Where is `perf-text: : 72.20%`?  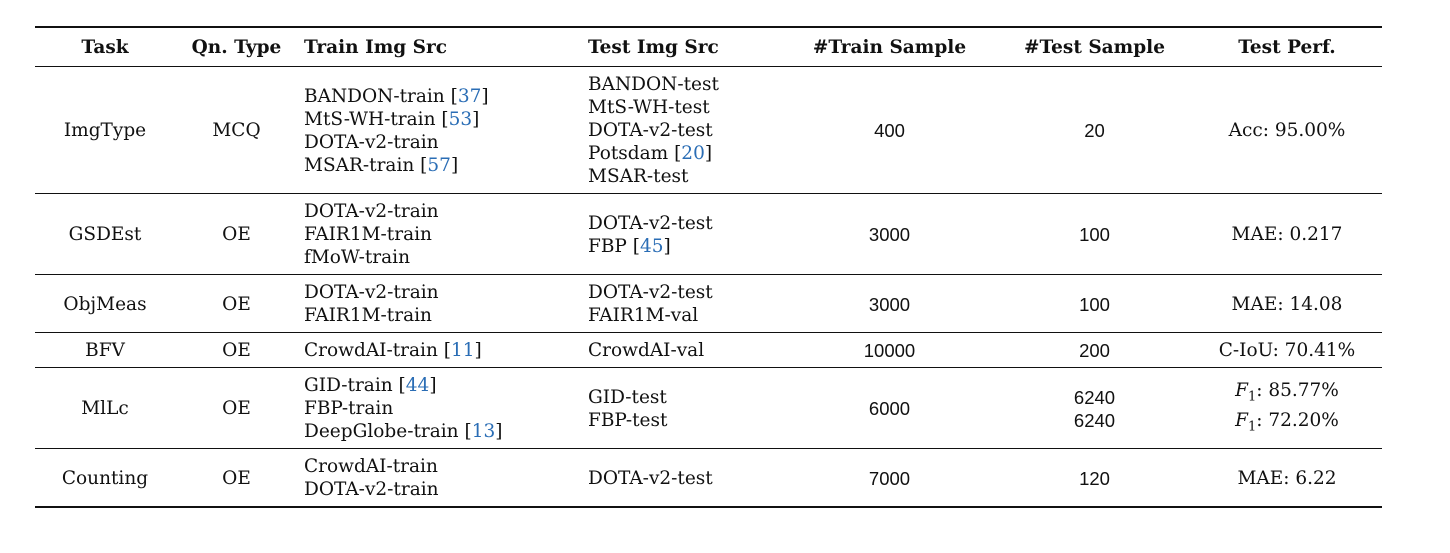 perf-text: : 72.20% is located at coordinates (1297, 420).